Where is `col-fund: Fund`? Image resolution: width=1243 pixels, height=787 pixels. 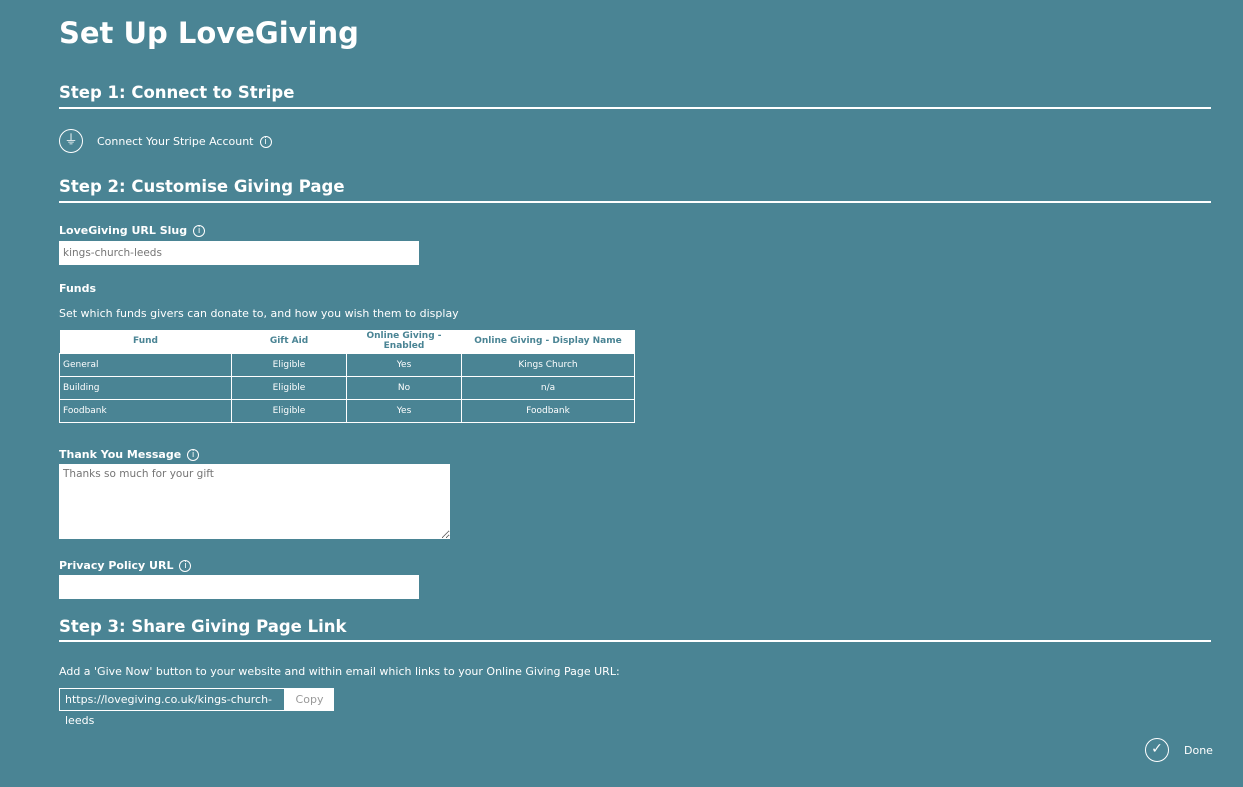
col-fund: Fund is located at coordinates (145, 341).